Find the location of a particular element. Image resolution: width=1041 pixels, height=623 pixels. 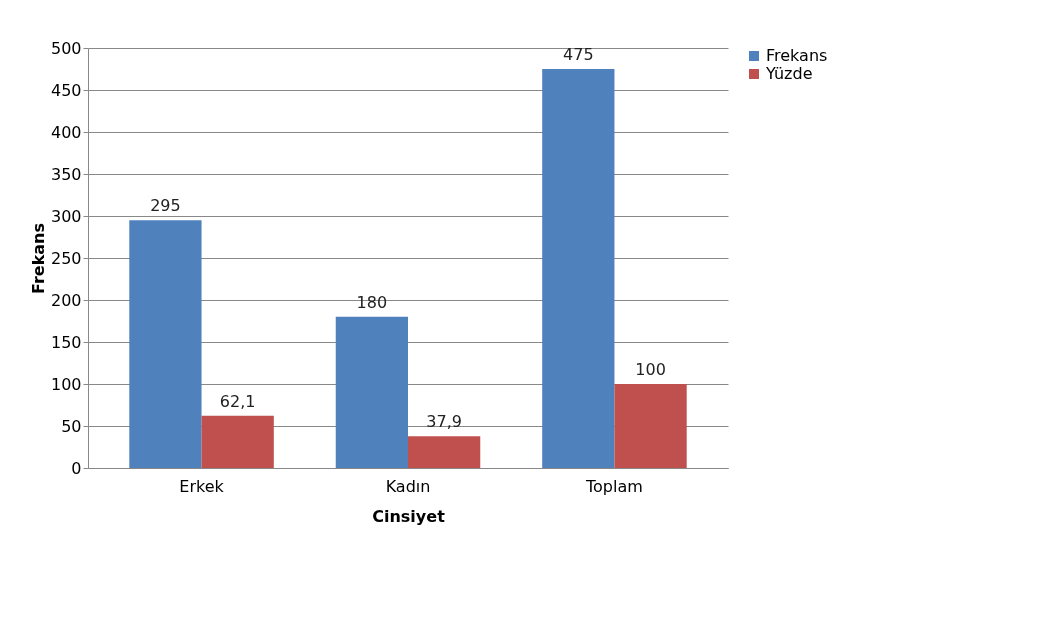

y-tick-label: 500 is located at coordinates (66, 48).